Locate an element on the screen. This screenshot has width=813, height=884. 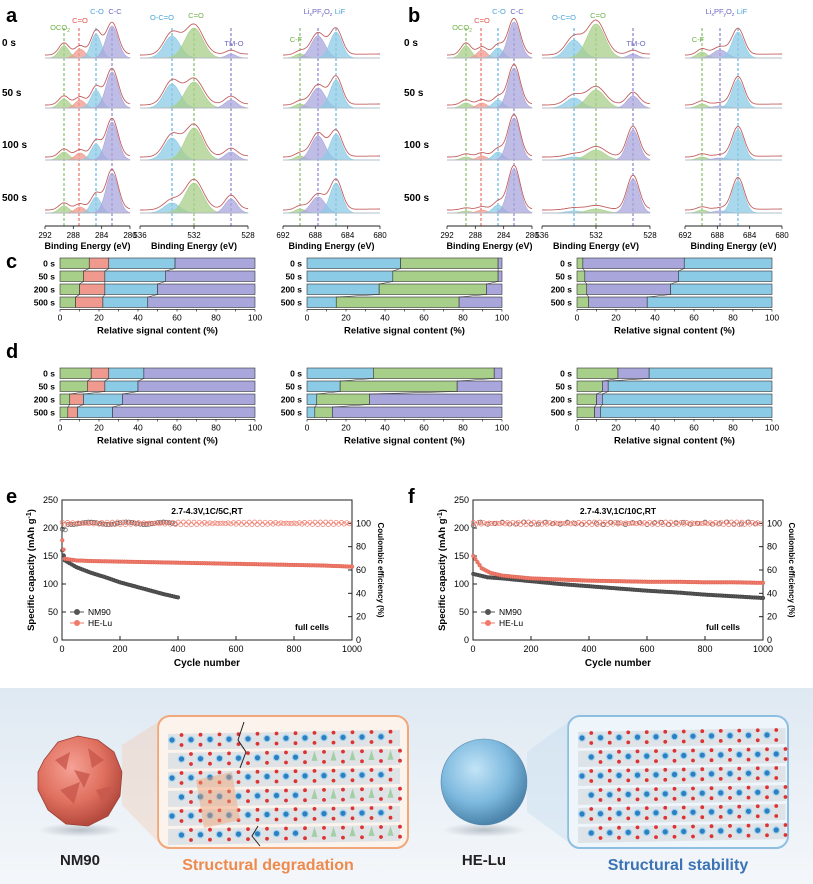
xps-c1s-peak is located at coordinates (490, 88).